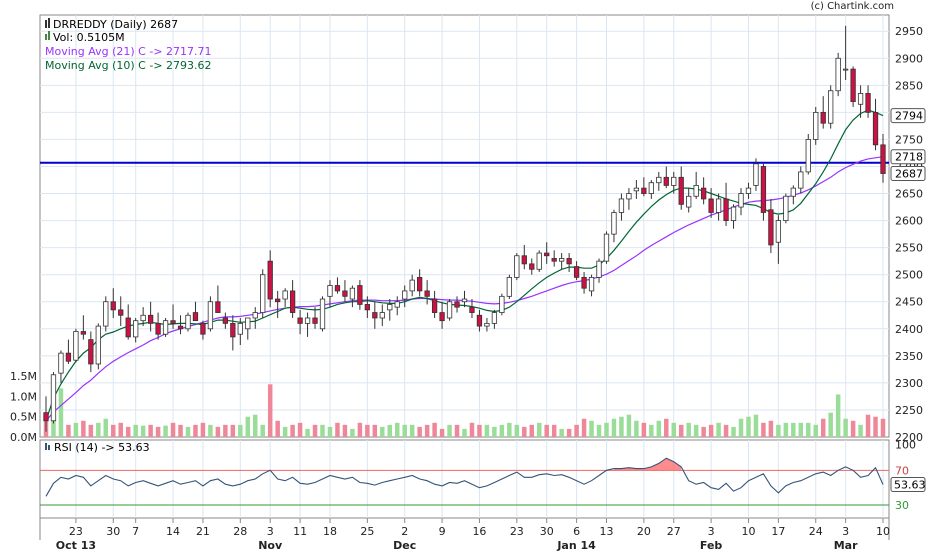 Image resolution: width=930 pixels, height=555 pixels. I want to click on rsi-tick-label: 30, so click(902, 505).